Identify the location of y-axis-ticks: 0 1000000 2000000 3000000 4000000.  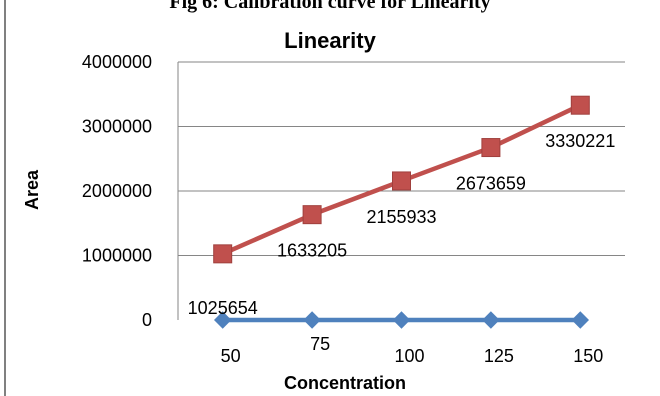
(117, 191).